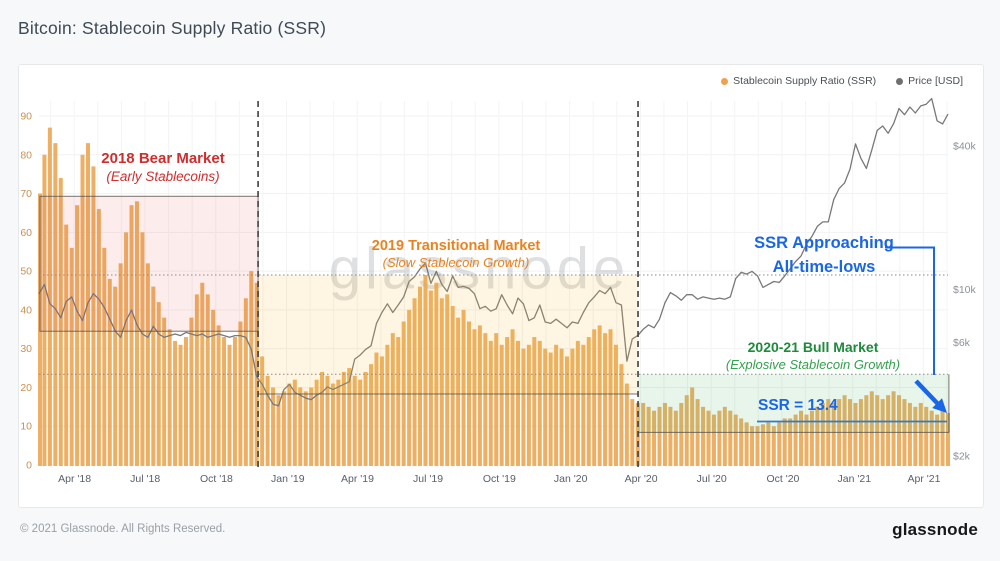  I want to click on svg-text: 50, so click(26, 272).